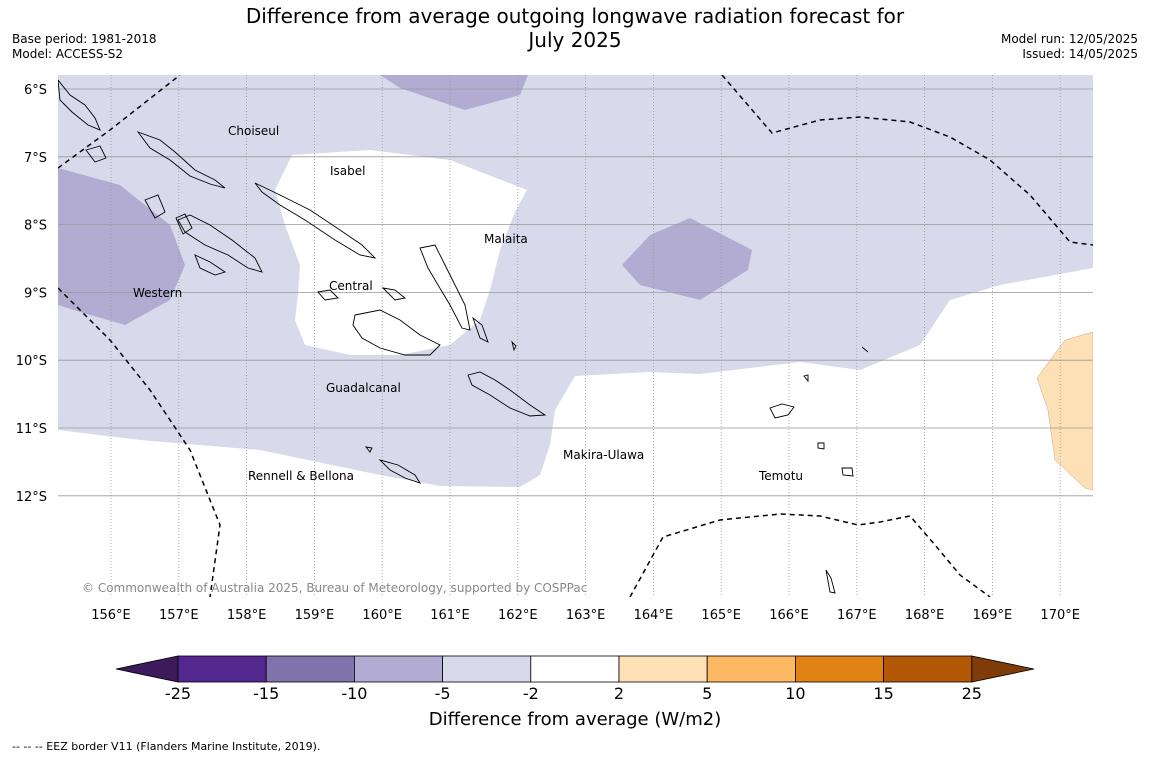  I want to click on anomaly-patch-east, so click(687, 259).